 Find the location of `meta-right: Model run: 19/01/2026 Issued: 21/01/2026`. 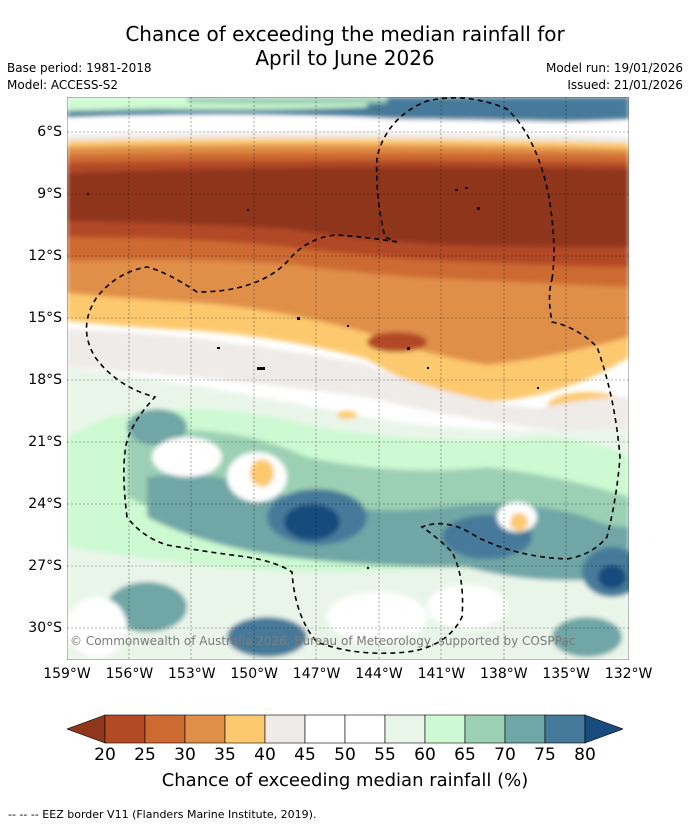

meta-right: Model run: 19/01/2026 Issued: 21/01/2026 is located at coordinates (614, 77).